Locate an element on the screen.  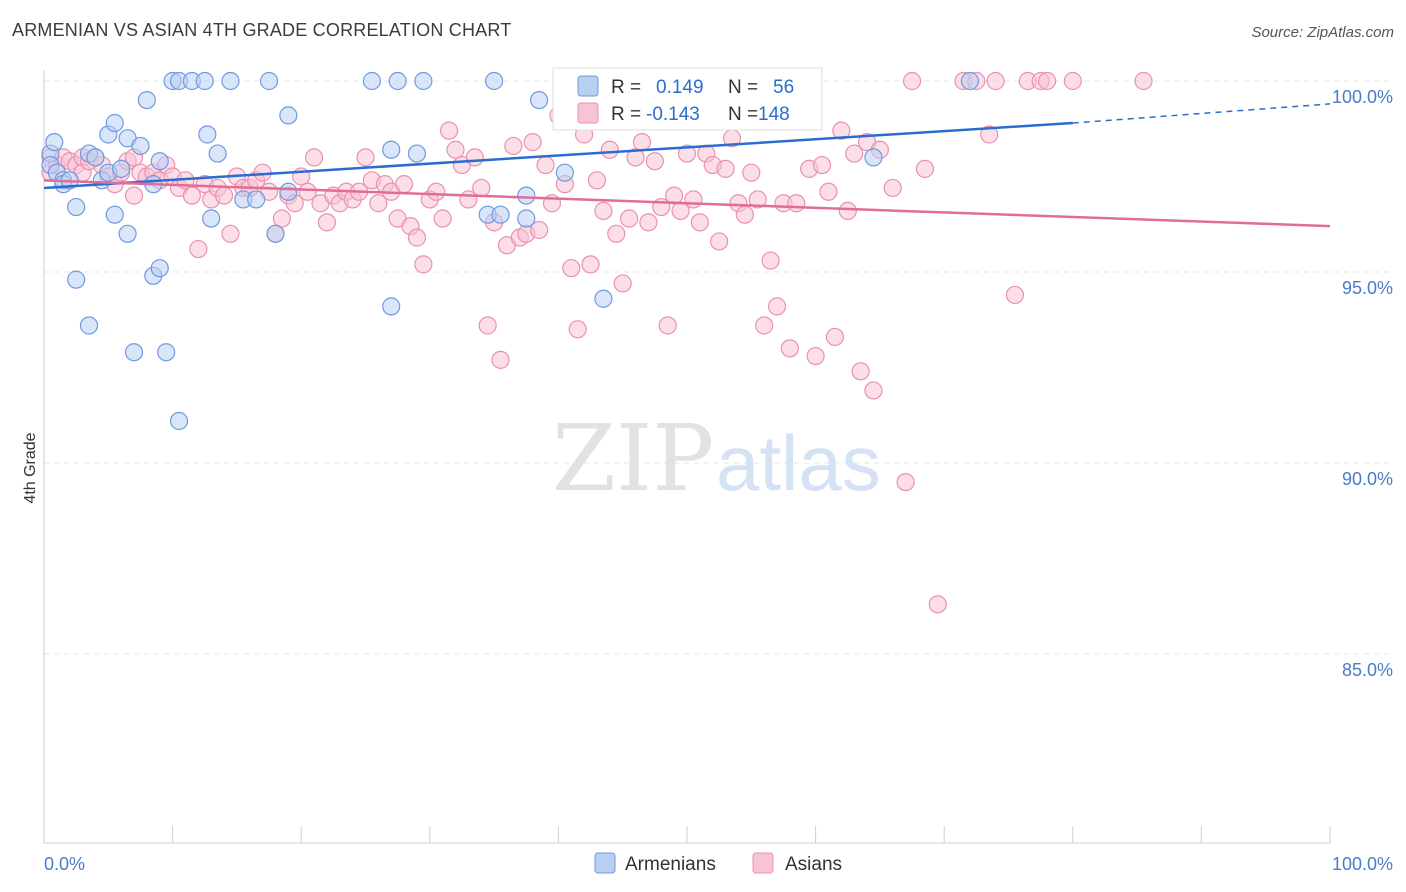
watermark-atlas: atlas is located at coordinates (798, 463).